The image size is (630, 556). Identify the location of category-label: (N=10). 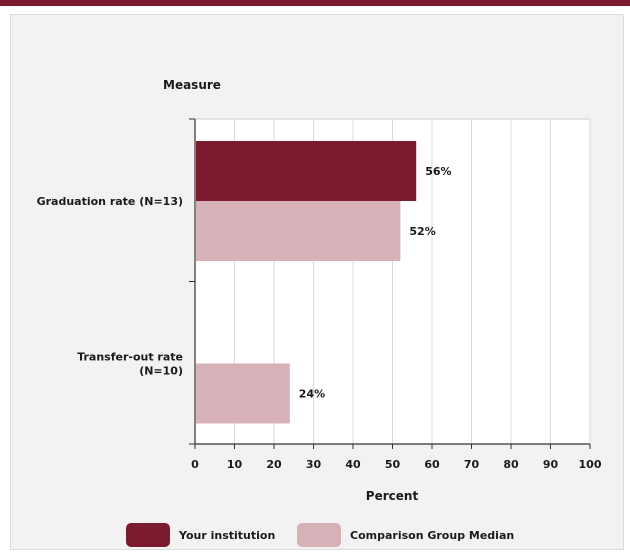
(161, 371).